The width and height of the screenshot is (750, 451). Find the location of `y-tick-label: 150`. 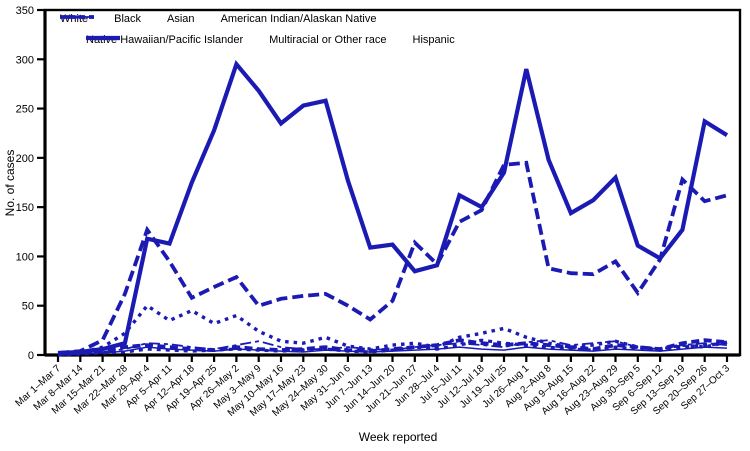

y-tick-label: 150 is located at coordinates (25, 208).